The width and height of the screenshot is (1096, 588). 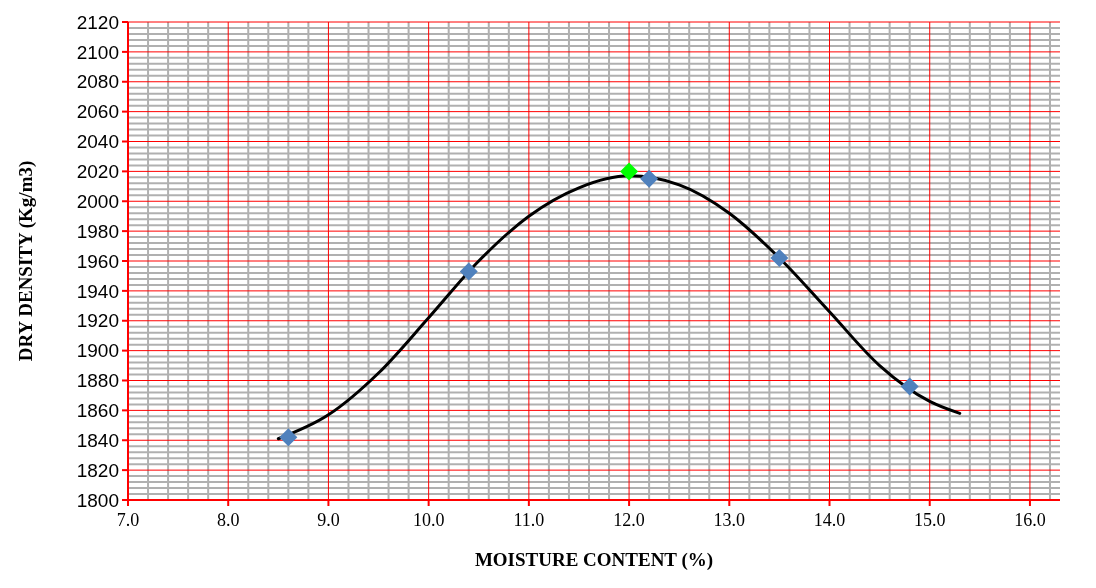 What do you see at coordinates (97, 231) in the screenshot?
I see `y-tick-label: 1980` at bounding box center [97, 231].